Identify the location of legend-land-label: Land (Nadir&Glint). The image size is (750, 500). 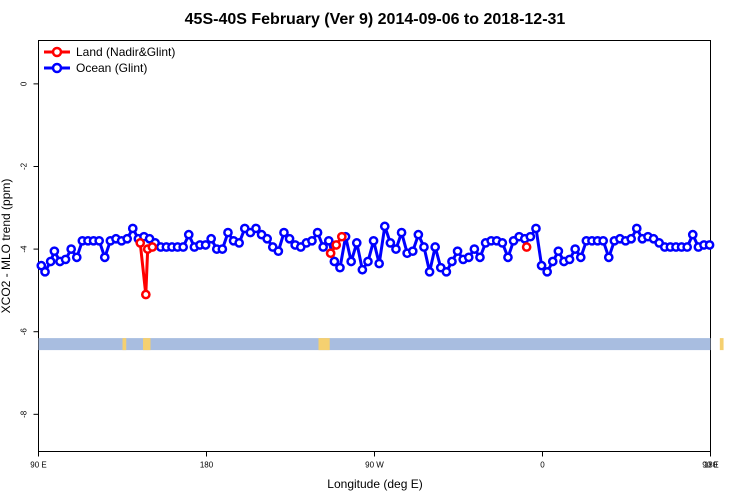
(125, 52).